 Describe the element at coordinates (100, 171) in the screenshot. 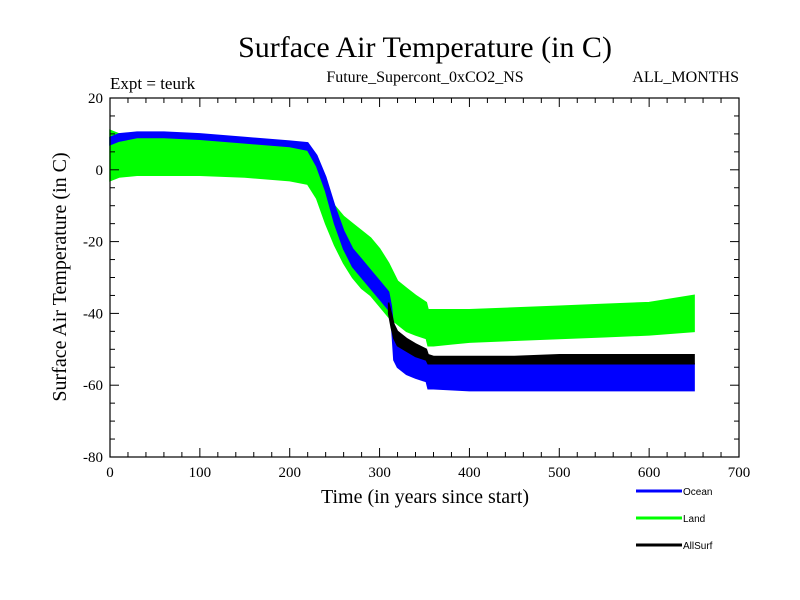

I see `y-tick-label: 0` at that location.